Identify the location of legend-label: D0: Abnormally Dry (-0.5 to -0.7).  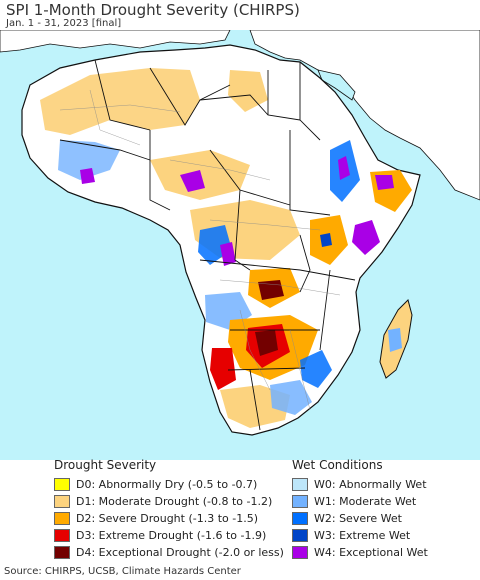
(167, 484).